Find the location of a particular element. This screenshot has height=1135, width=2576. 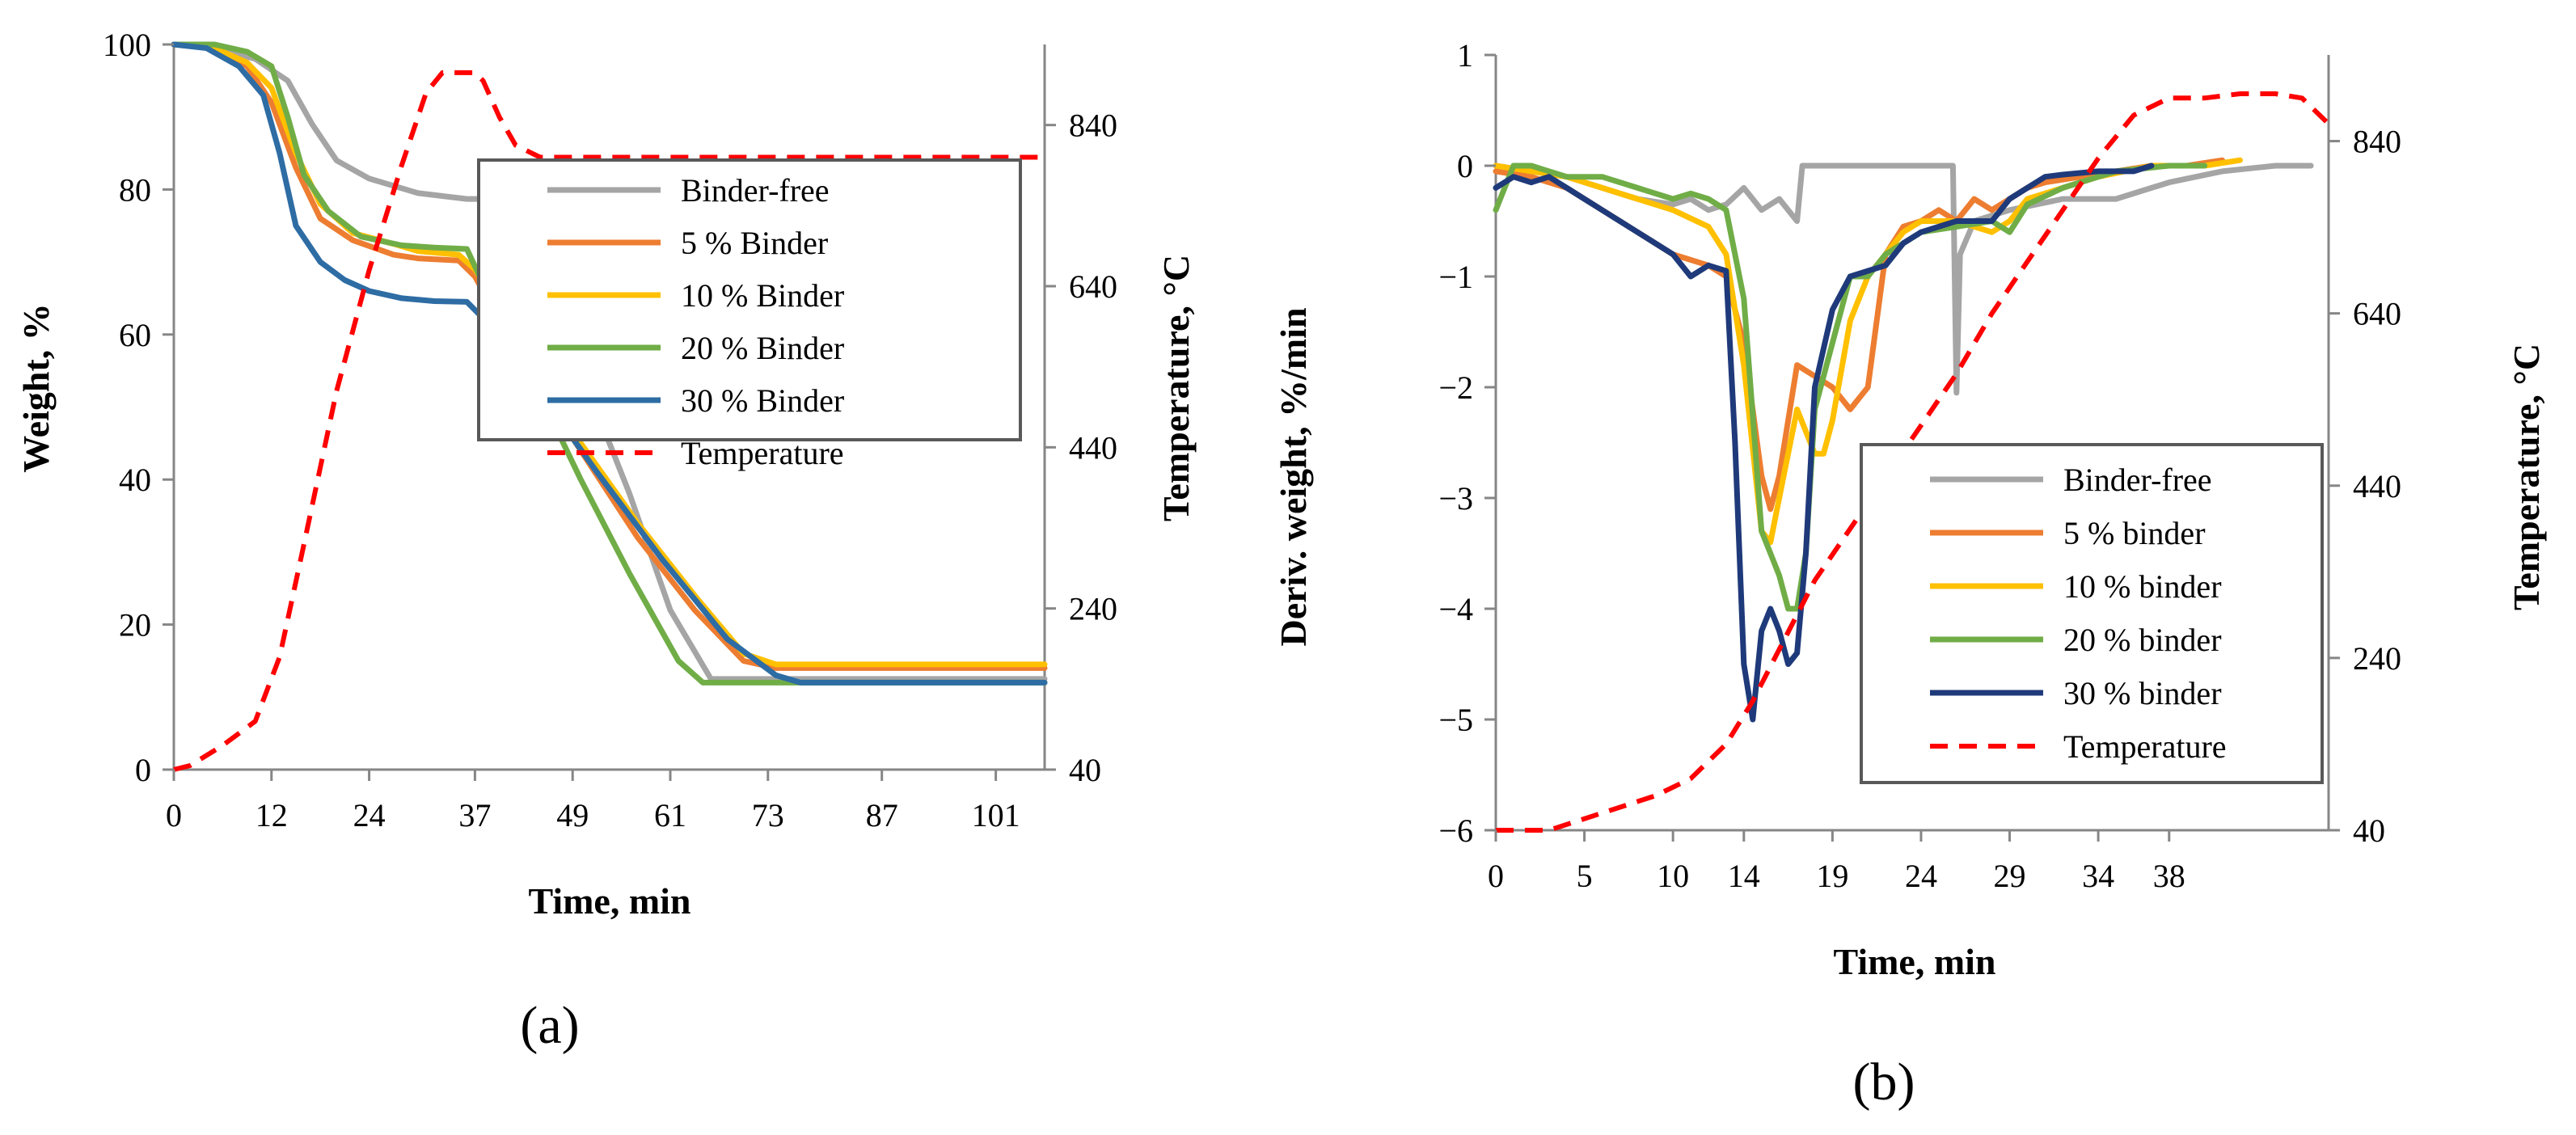

panel-b-x-axis-title: Time, min is located at coordinates (1914, 961).